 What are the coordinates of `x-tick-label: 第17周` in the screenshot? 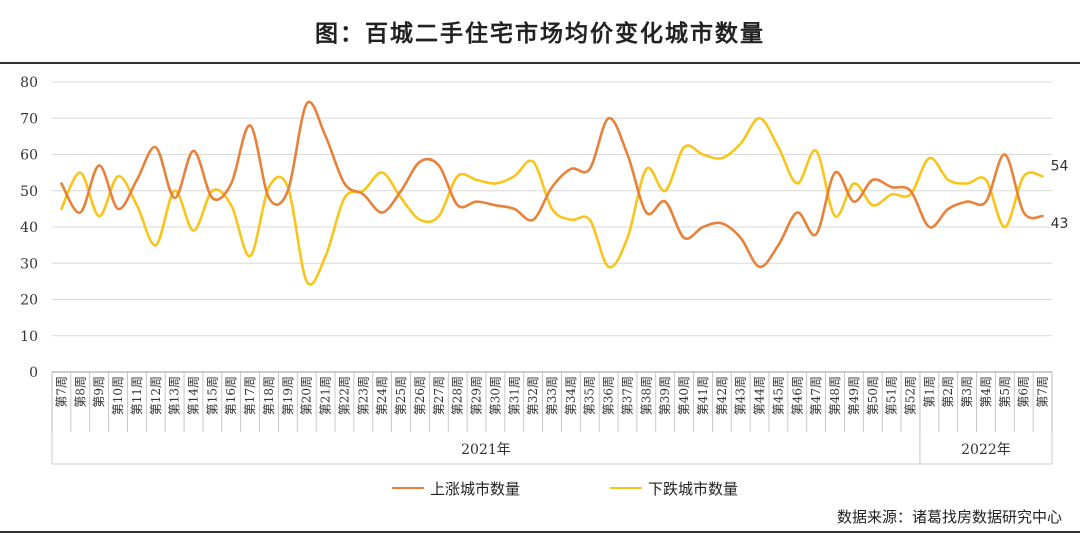 It's located at (250, 395).